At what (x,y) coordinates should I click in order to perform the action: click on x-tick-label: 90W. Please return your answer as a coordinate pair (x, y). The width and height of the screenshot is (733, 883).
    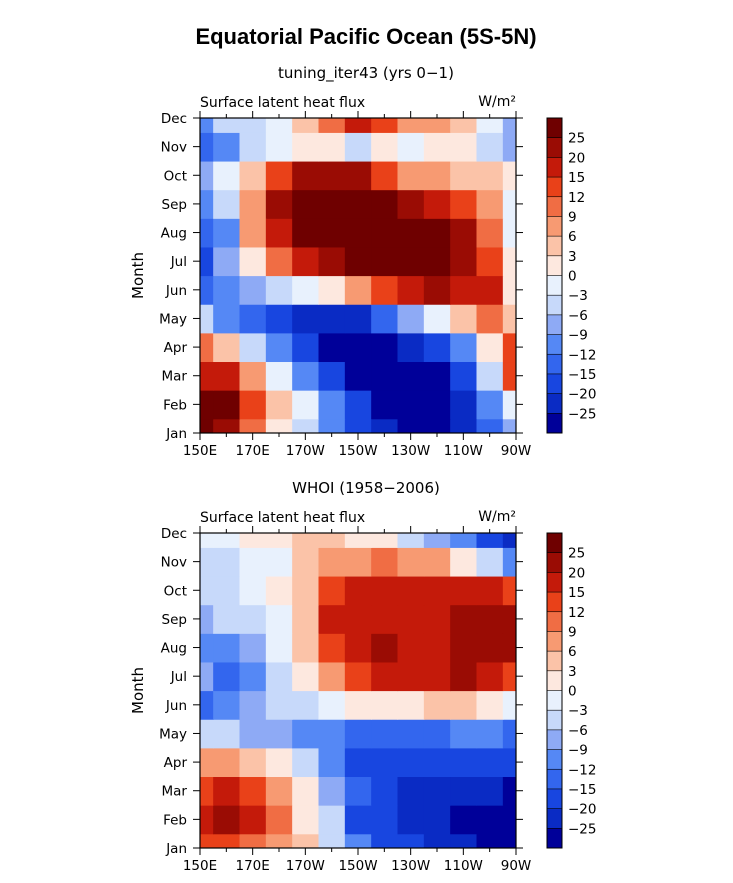
    Looking at the image, I should click on (516, 866).